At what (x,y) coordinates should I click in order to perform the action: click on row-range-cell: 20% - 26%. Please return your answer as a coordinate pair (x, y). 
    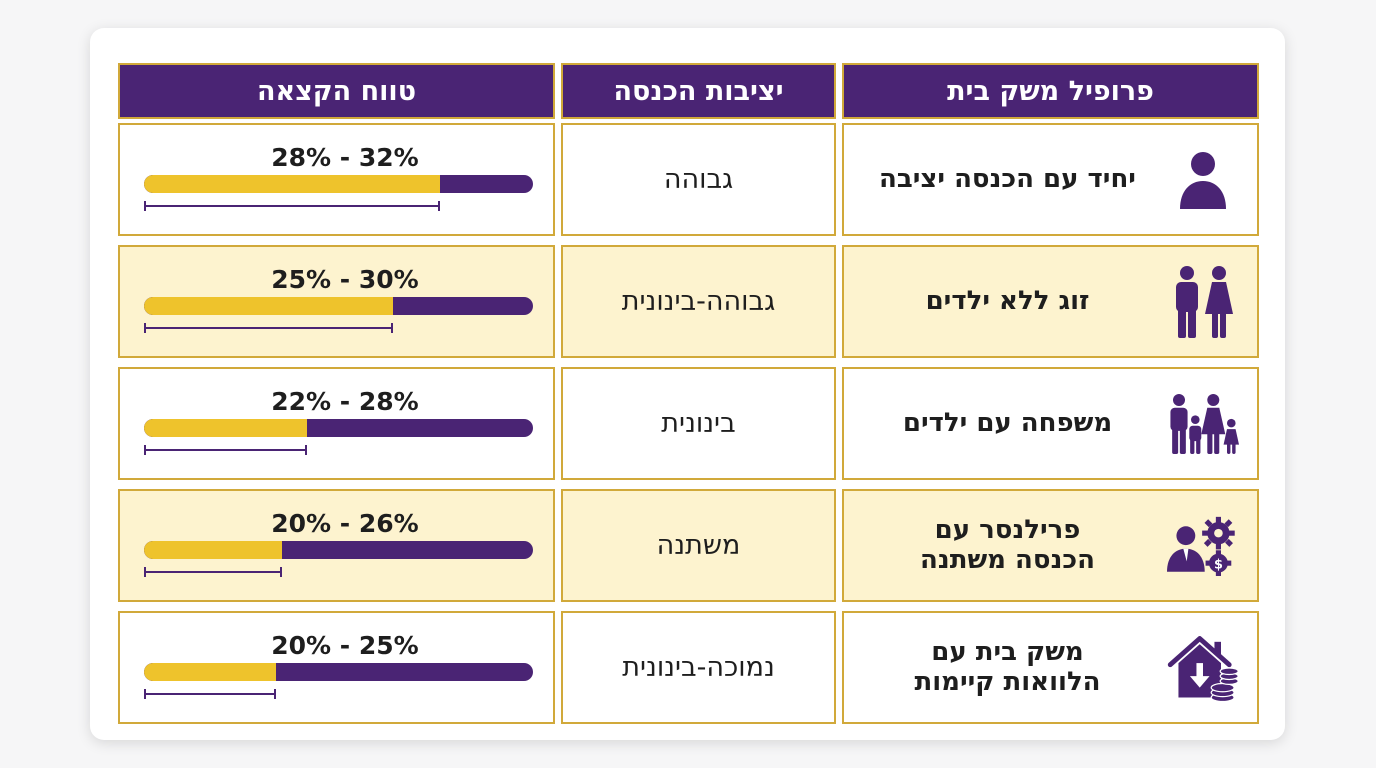
    Looking at the image, I should click on (336, 545).